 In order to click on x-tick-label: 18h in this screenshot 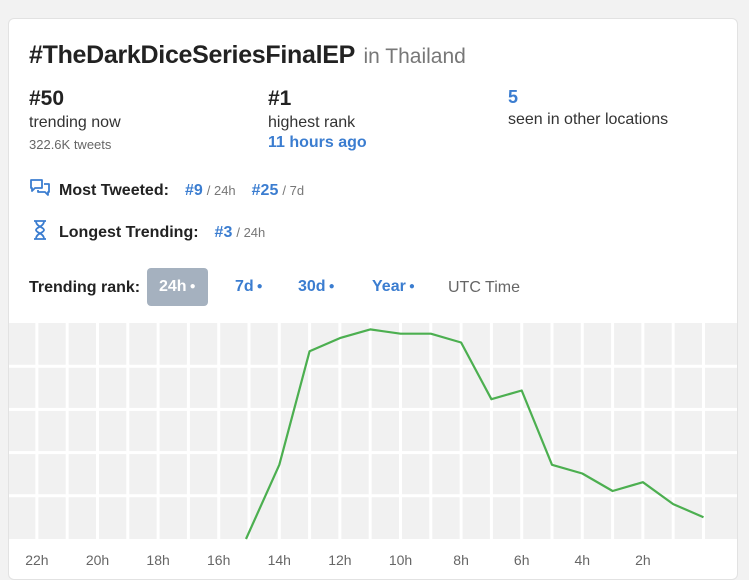, I will do `click(157, 560)`.